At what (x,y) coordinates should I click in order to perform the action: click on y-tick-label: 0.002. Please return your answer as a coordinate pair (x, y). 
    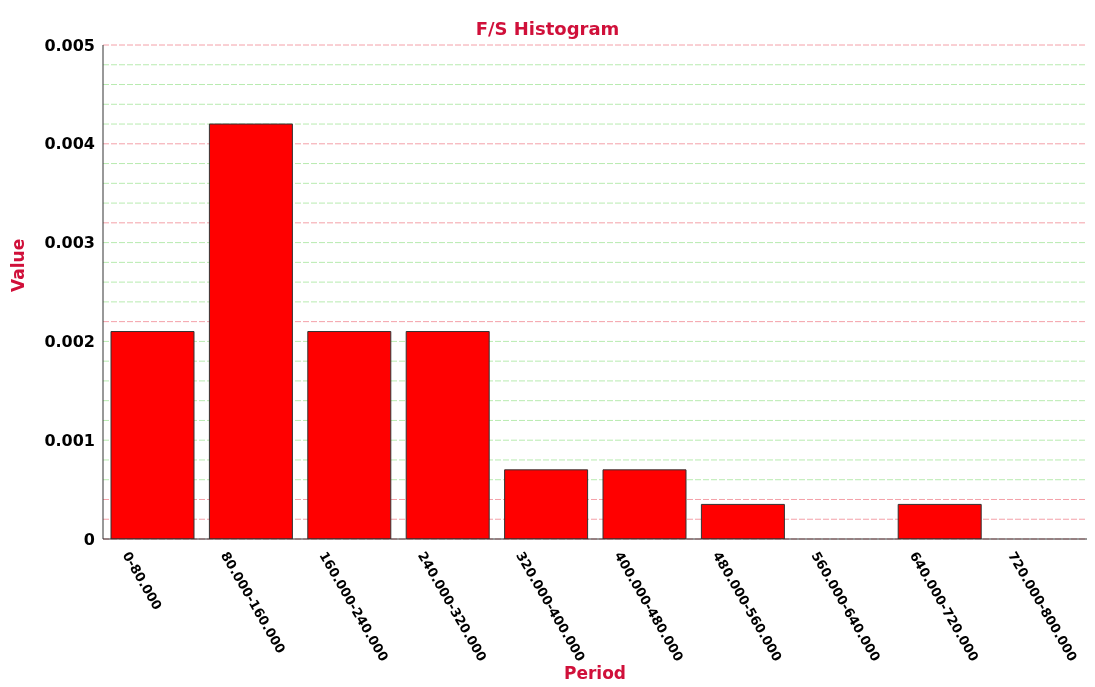
    Looking at the image, I should click on (69, 342).